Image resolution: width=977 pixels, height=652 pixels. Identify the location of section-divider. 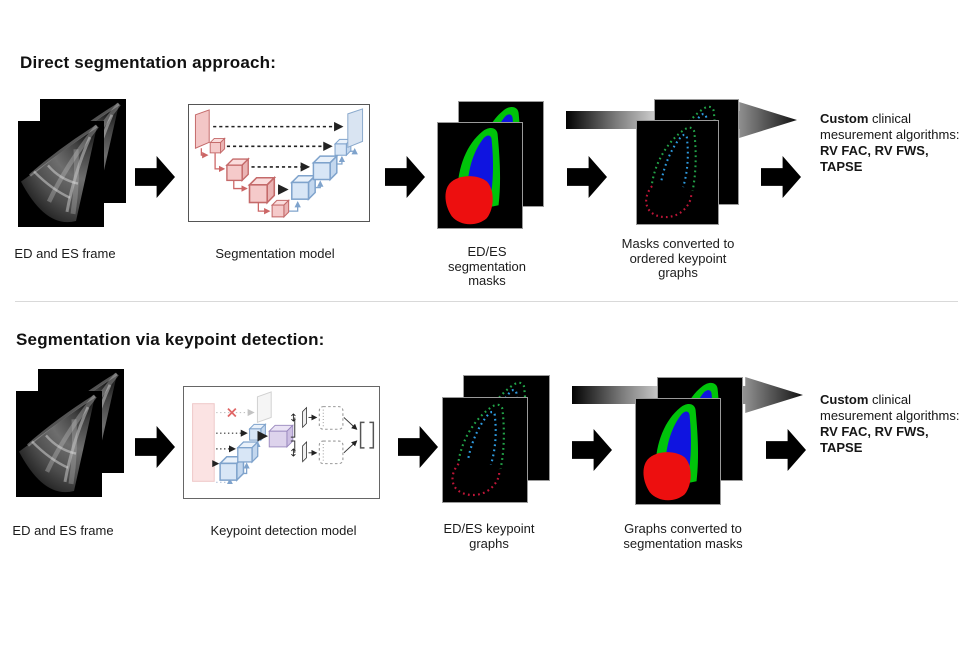
(486, 301).